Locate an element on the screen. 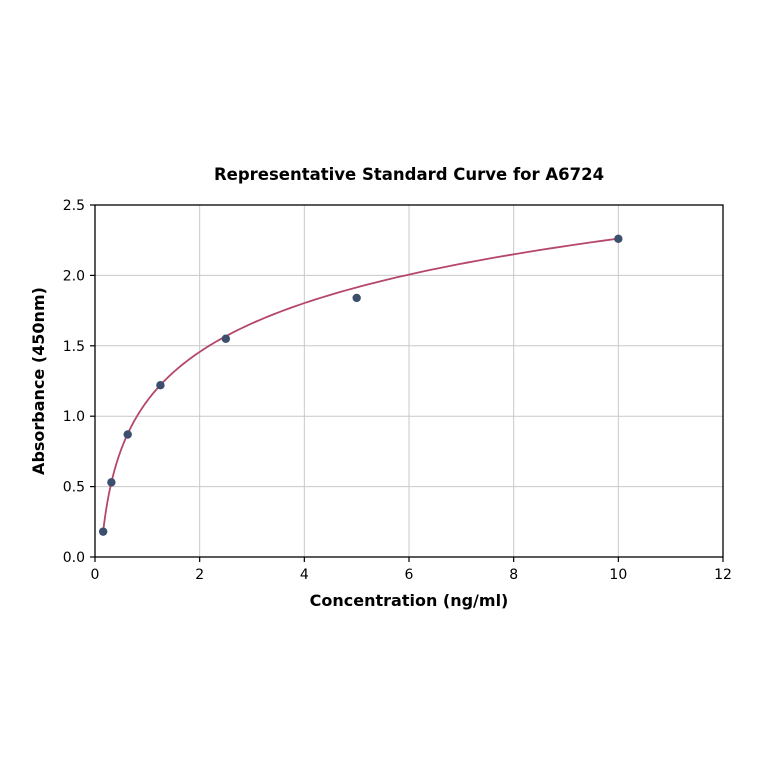 The width and height of the screenshot is (764, 764). x-axis-label: Concentration (ng/ml) is located at coordinates (409, 600).